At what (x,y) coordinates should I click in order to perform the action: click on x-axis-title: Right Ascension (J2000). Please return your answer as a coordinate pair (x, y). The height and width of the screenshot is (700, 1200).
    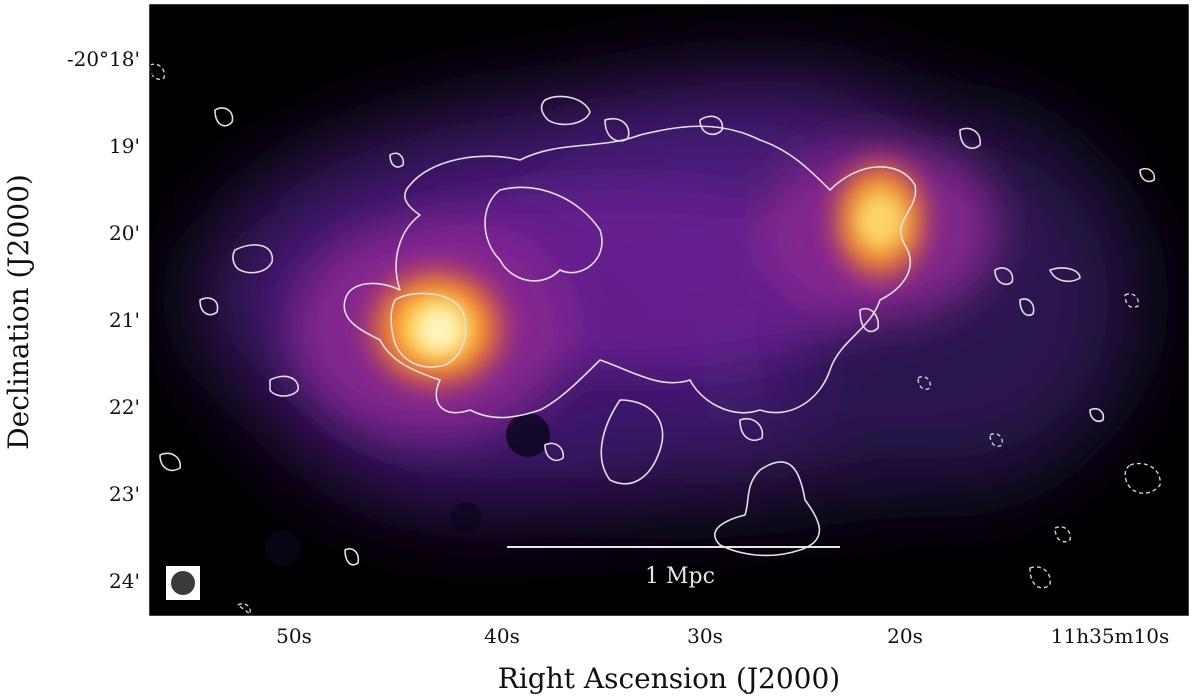
    Looking at the image, I should click on (669, 678).